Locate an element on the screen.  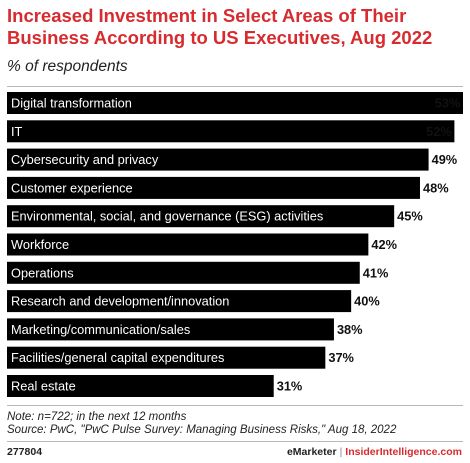
chart-note: Note: n=722; in the next 12 months is located at coordinates (97, 417).